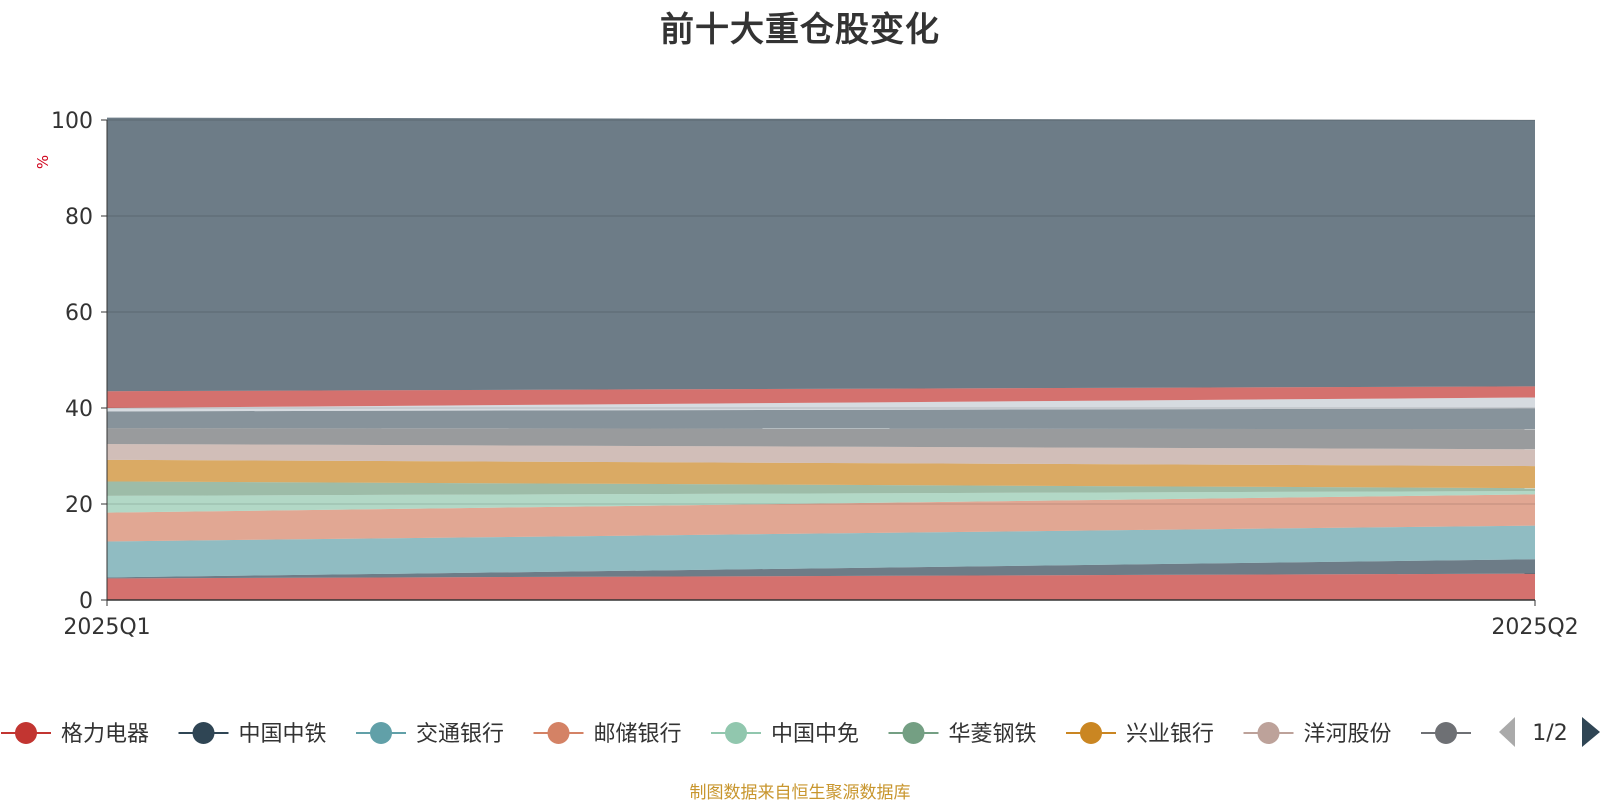  I want to click on legend-label: 邮储银行, so click(638, 734).